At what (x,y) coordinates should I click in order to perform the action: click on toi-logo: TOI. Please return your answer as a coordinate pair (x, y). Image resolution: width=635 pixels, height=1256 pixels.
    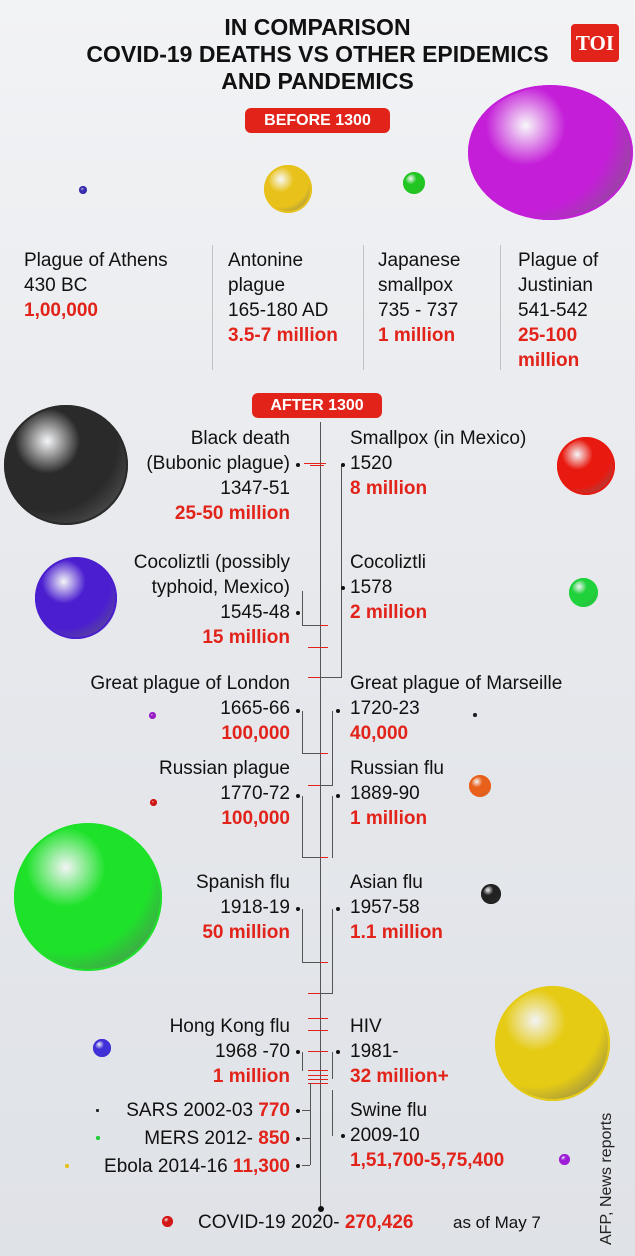
    Looking at the image, I should click on (595, 43).